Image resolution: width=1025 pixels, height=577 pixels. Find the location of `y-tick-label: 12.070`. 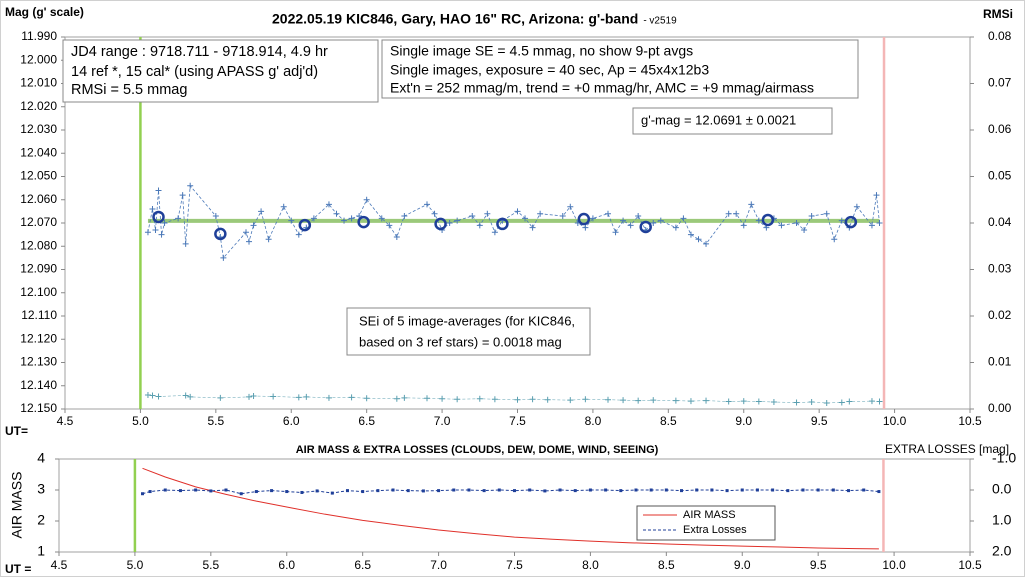

y-tick-label: 12.070 is located at coordinates (38, 222).